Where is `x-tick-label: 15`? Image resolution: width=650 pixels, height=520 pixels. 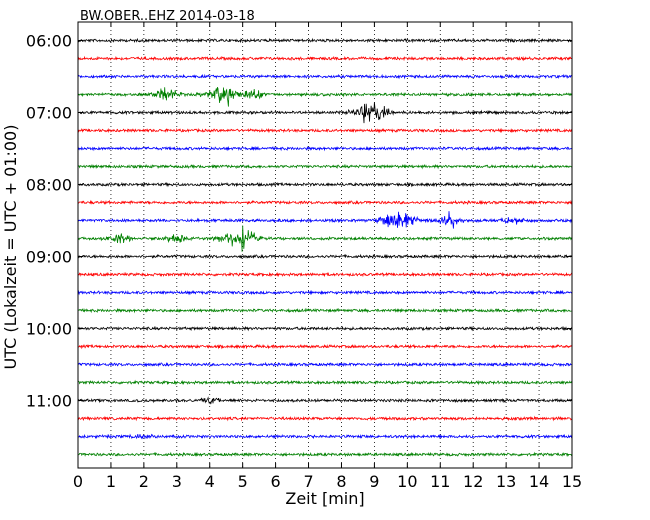 x-tick-label: 15 is located at coordinates (572, 481).